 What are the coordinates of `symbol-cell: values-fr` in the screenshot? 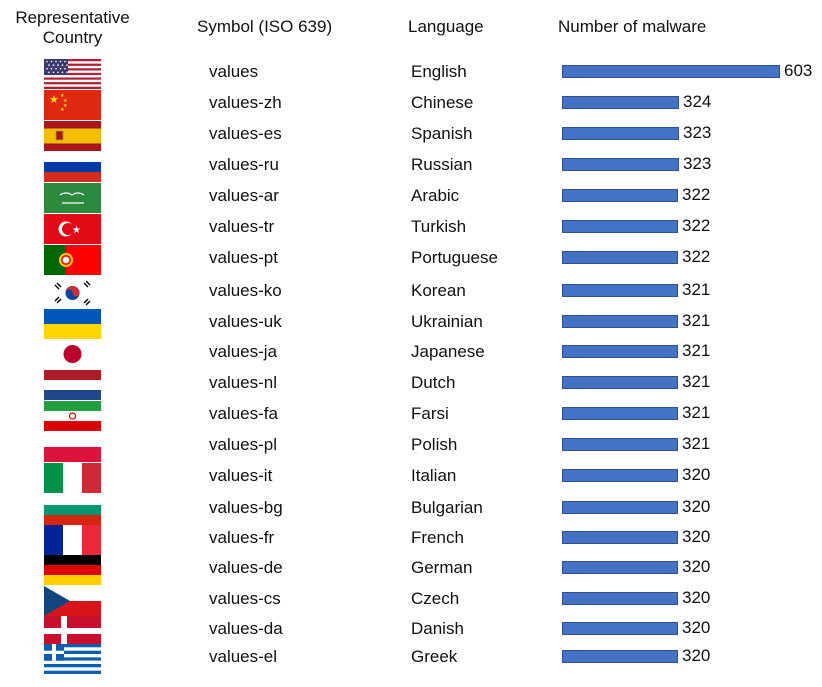 It's located at (242, 537).